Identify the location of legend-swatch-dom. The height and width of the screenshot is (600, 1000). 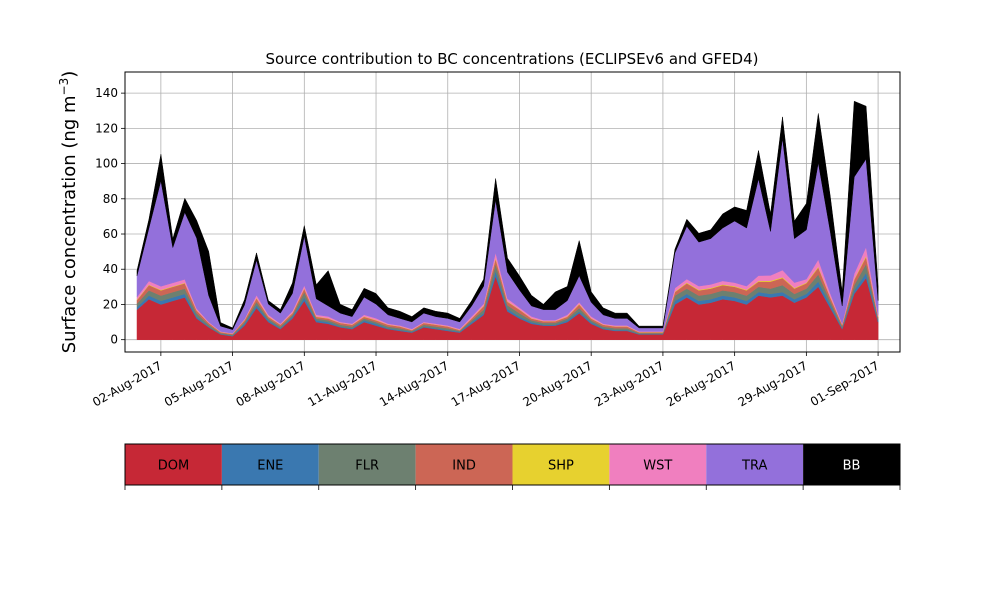
(173, 464).